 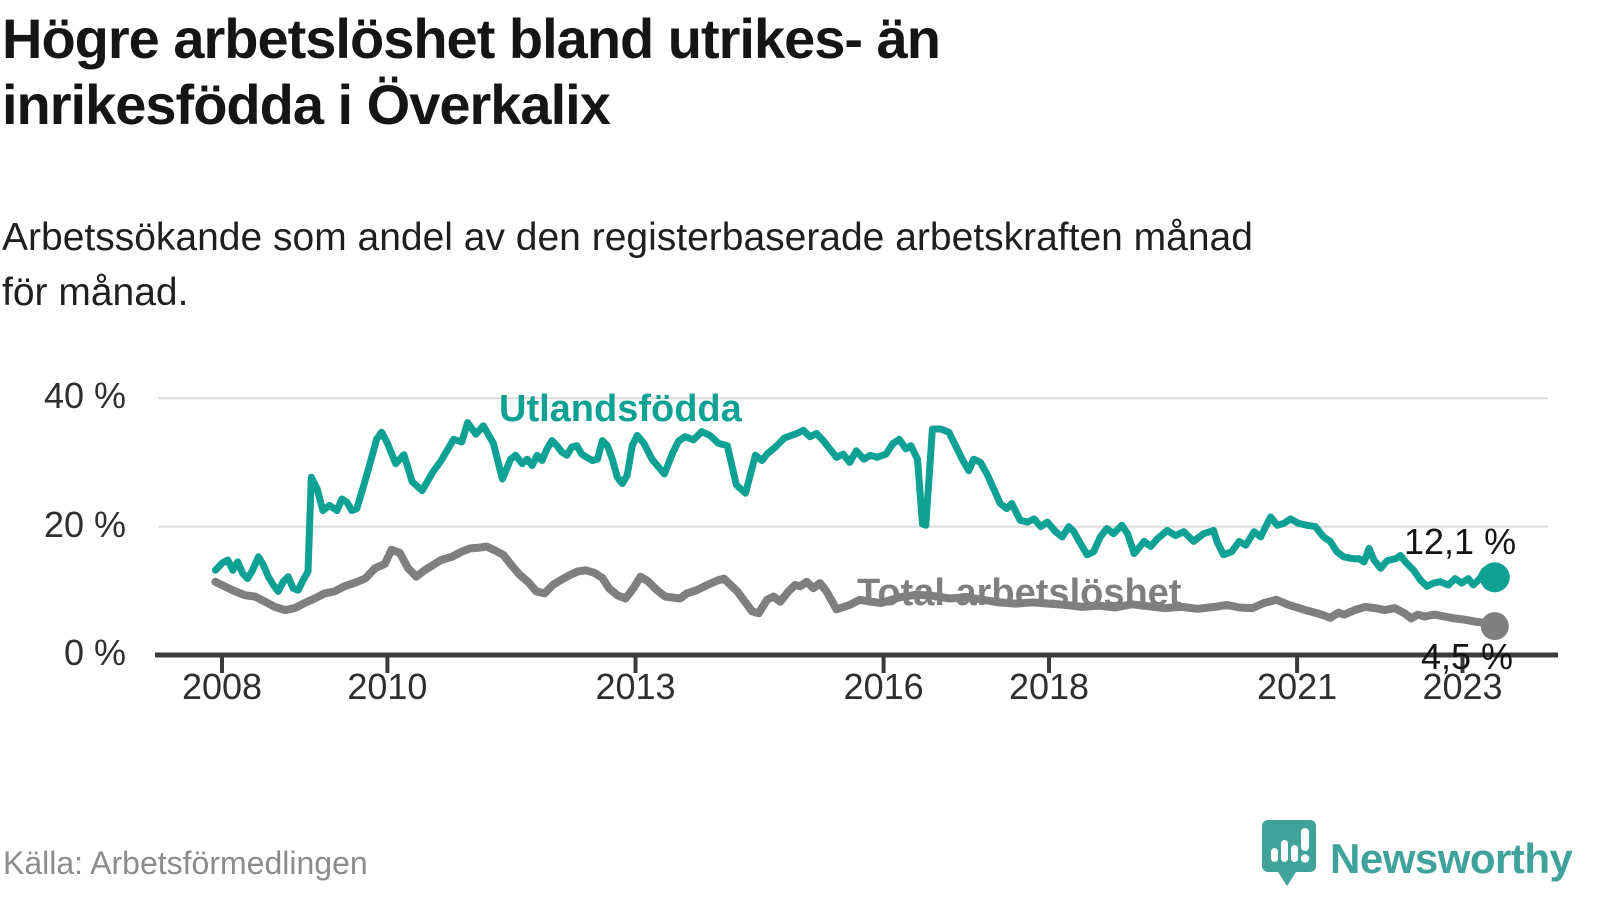 What do you see at coordinates (1451, 858) in the screenshot?
I see `brand-name: Newsworthy` at bounding box center [1451, 858].